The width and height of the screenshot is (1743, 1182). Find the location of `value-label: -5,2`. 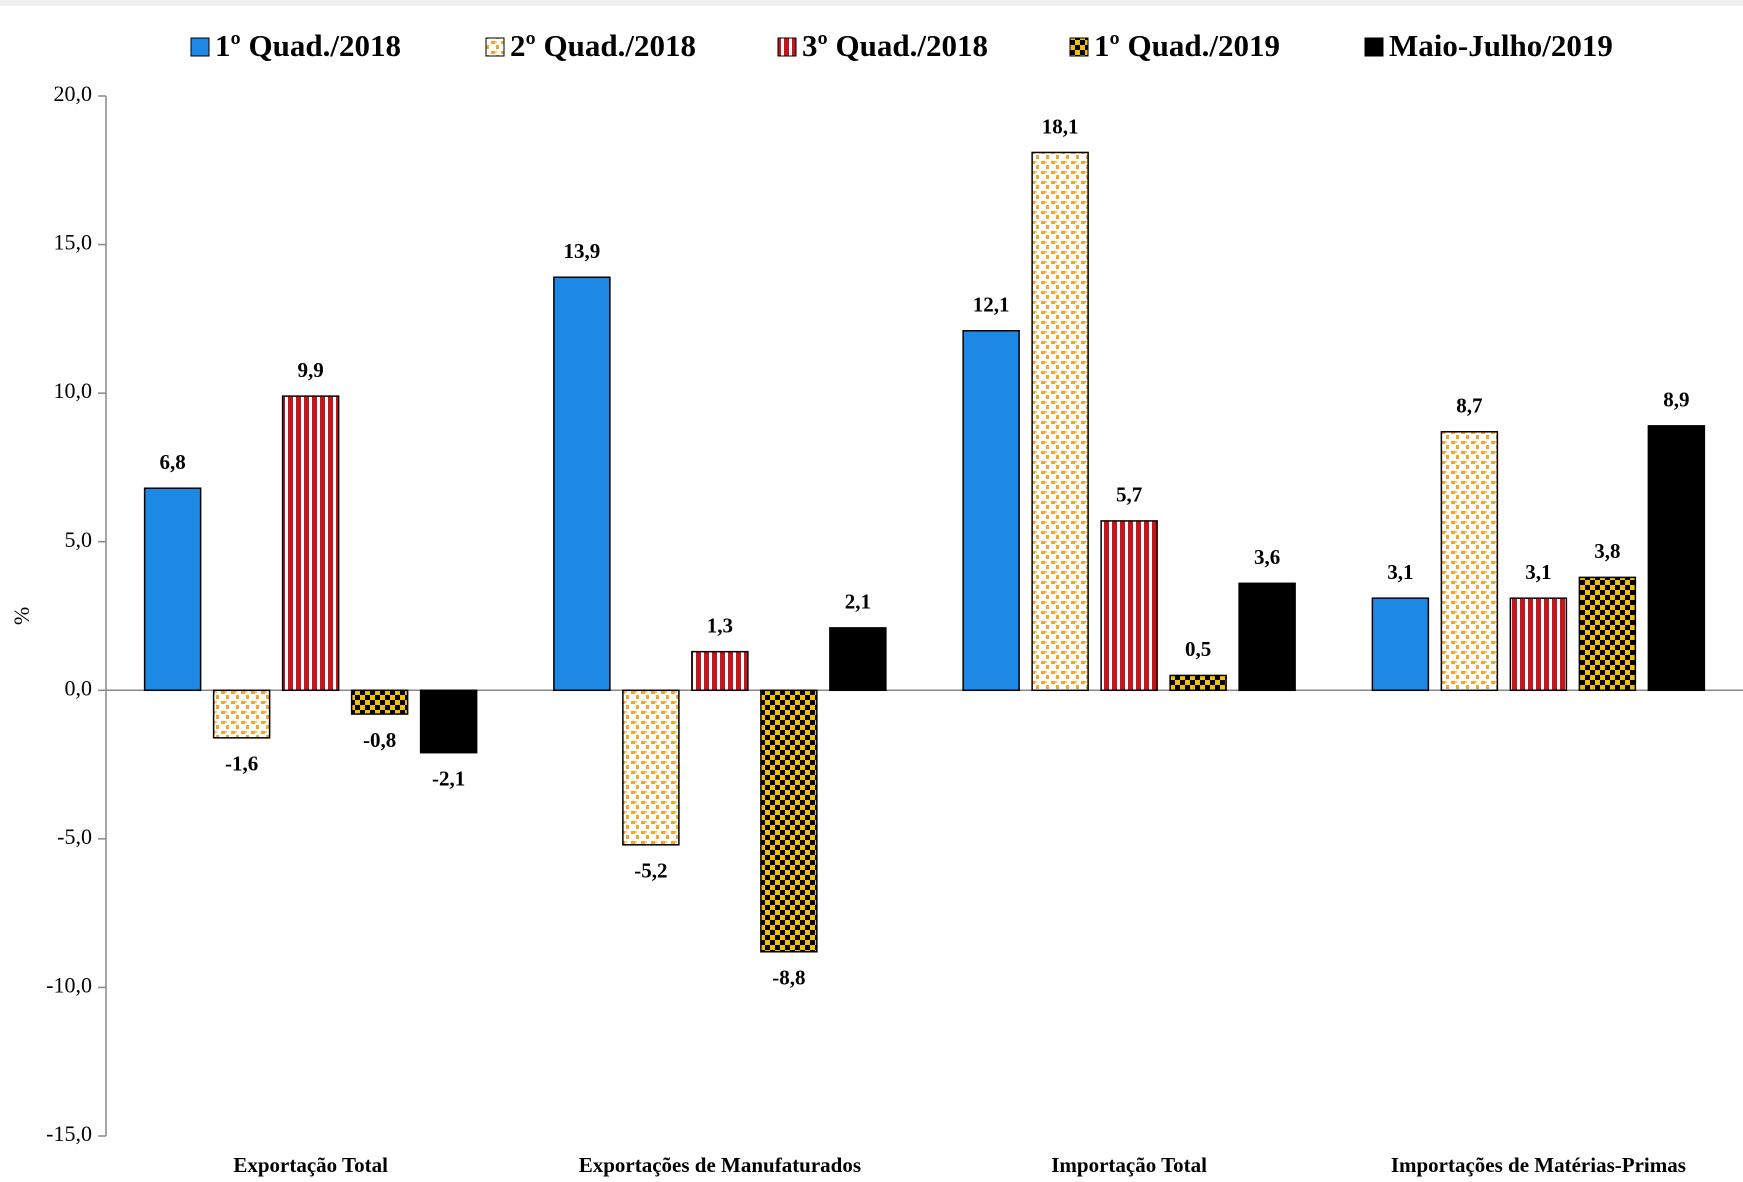

value-label: -5,2 is located at coordinates (650, 871).